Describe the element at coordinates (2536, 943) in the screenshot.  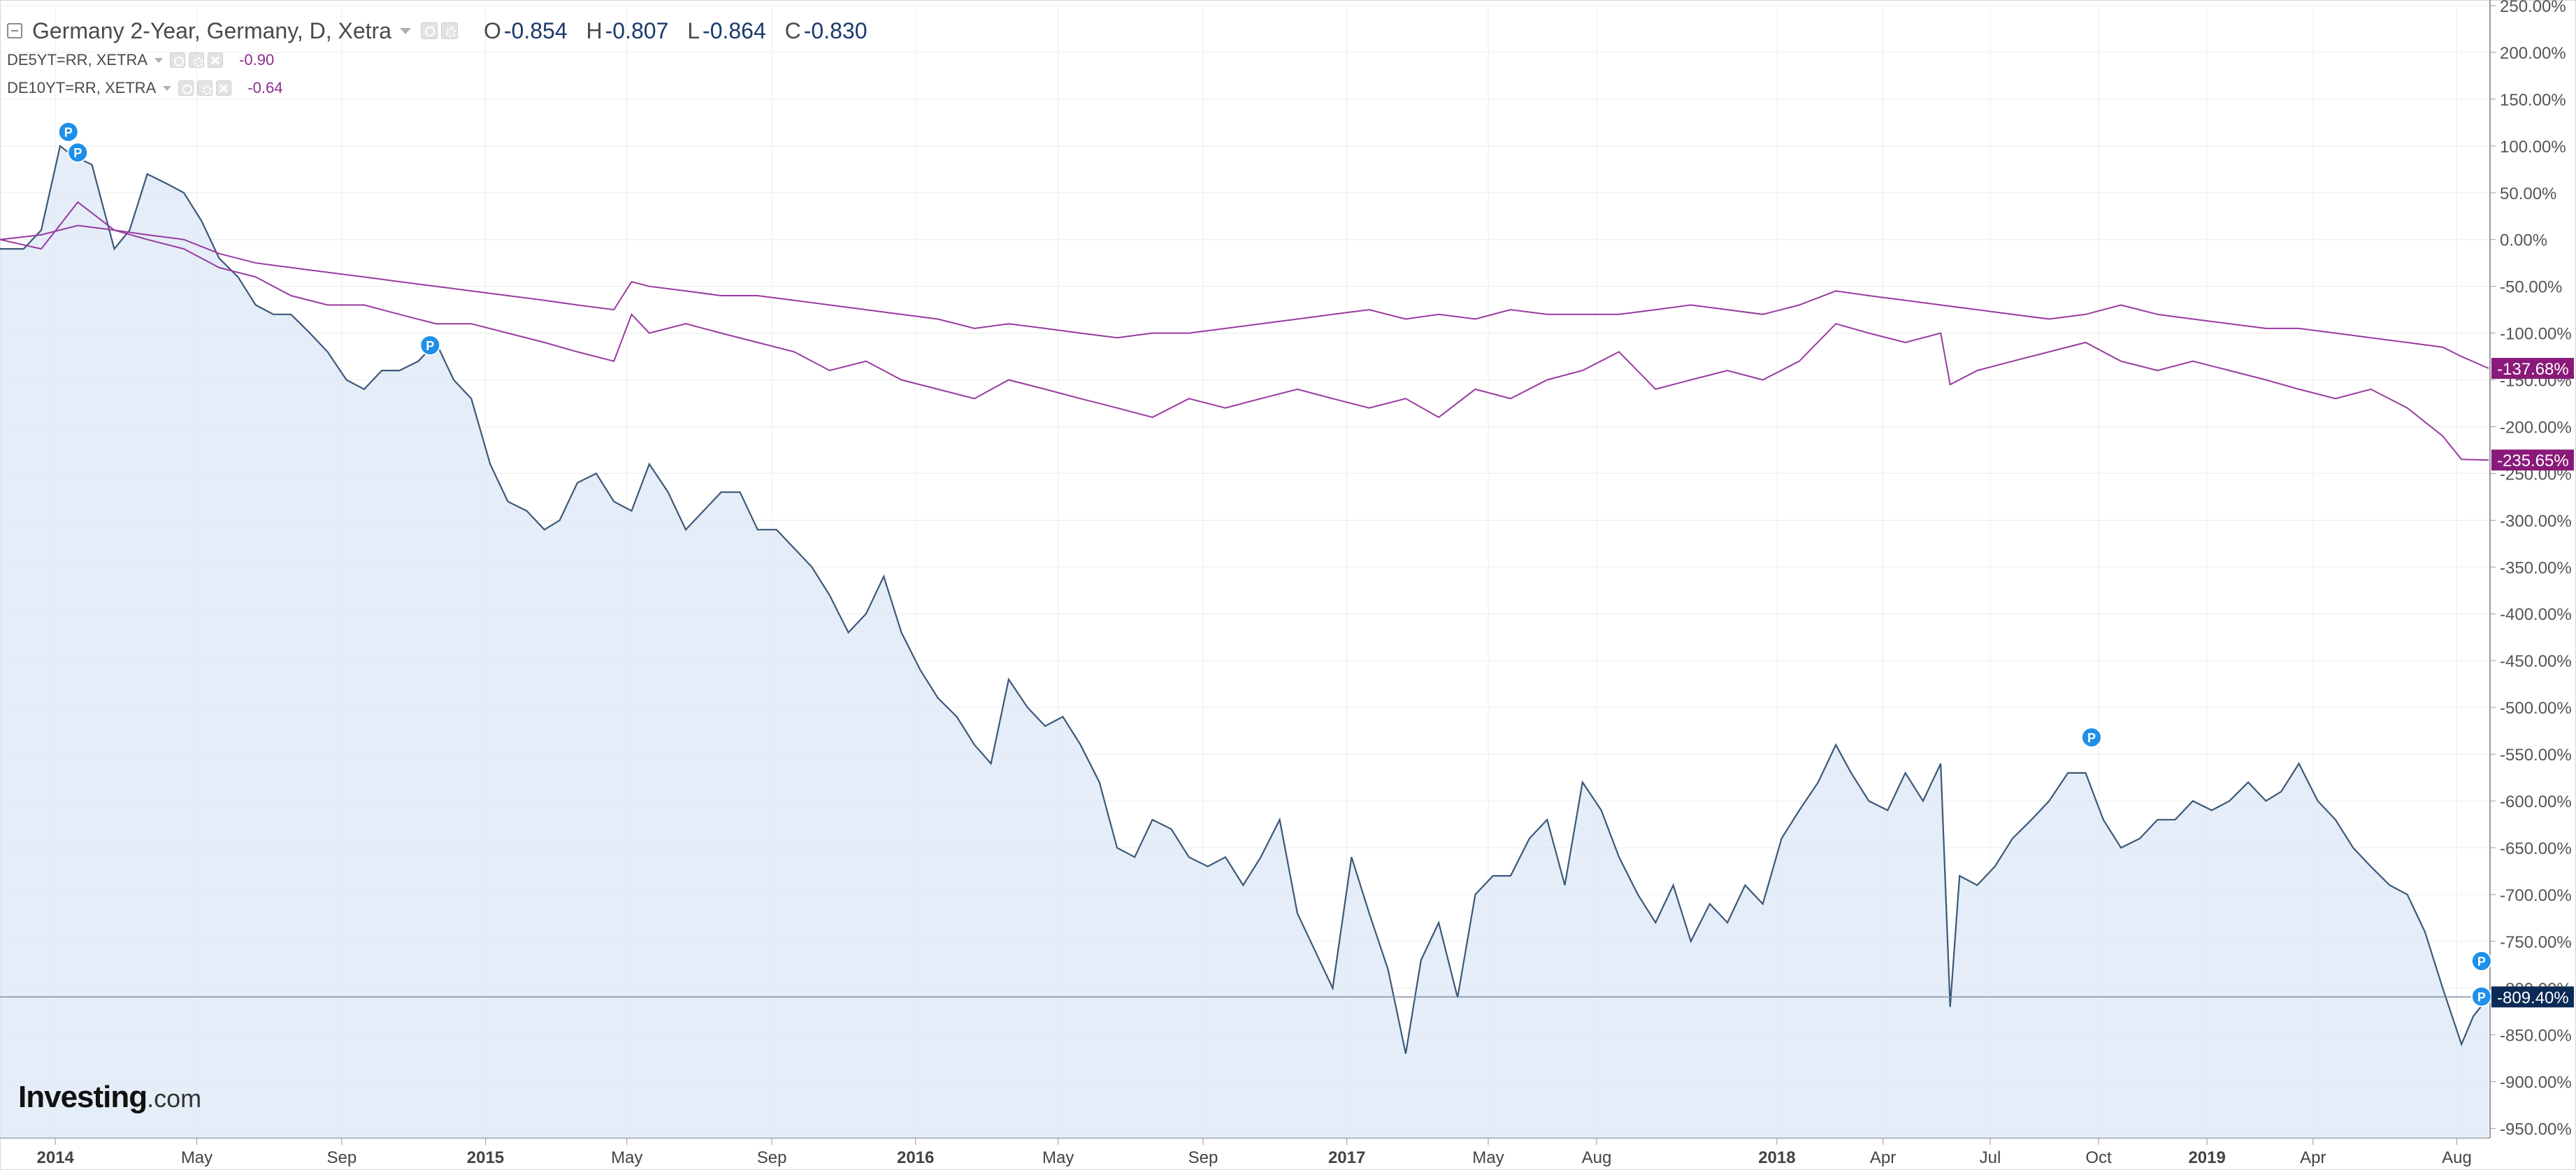
I see `y-tick-label: -750.00%` at that location.